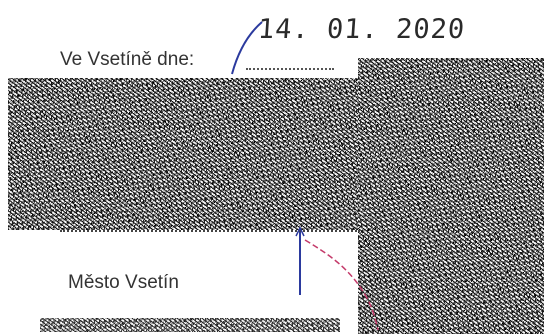  What do you see at coordinates (127, 59) in the screenshot?
I see `place-date-label: Ve Vsetíně dne:` at bounding box center [127, 59].